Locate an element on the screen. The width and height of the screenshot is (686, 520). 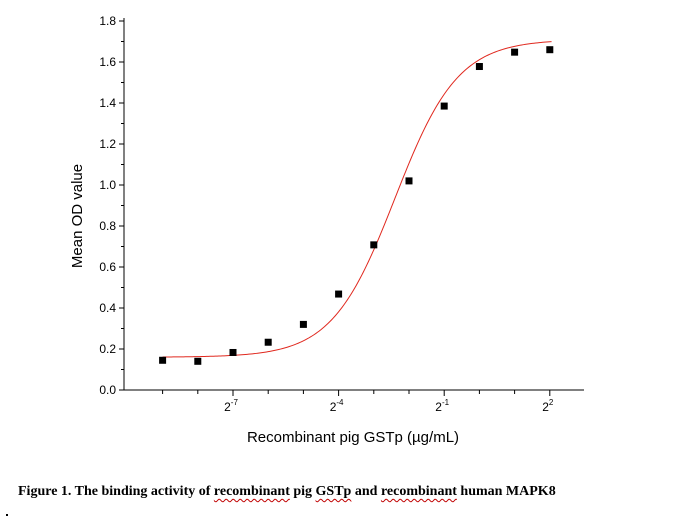
y-tick-label: 0.2 is located at coordinates (107, 349).